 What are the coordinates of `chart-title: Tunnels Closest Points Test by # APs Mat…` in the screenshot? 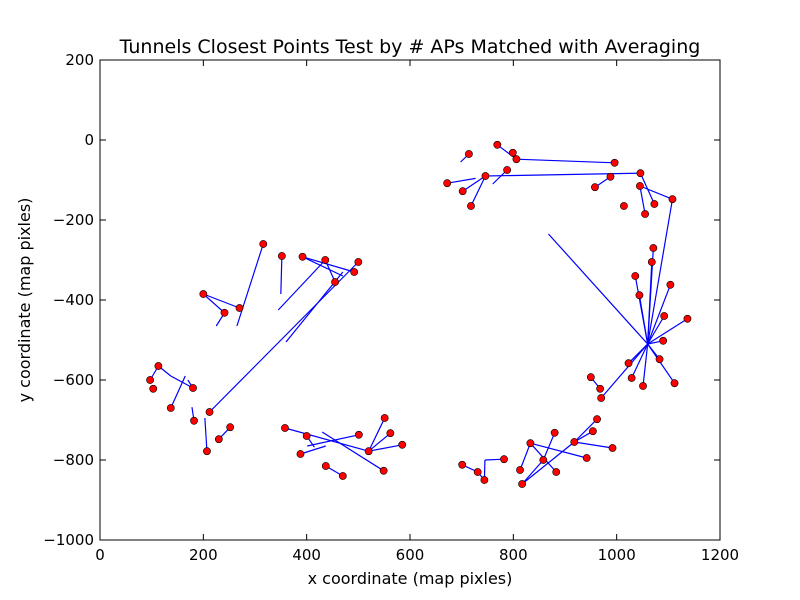 It's located at (410, 47).